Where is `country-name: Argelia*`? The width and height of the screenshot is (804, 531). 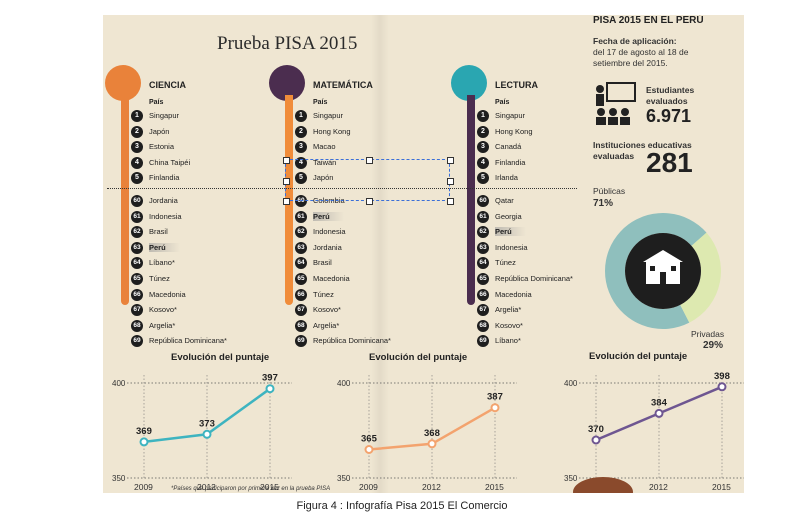
country-name: Argelia* is located at coordinates (508, 310).